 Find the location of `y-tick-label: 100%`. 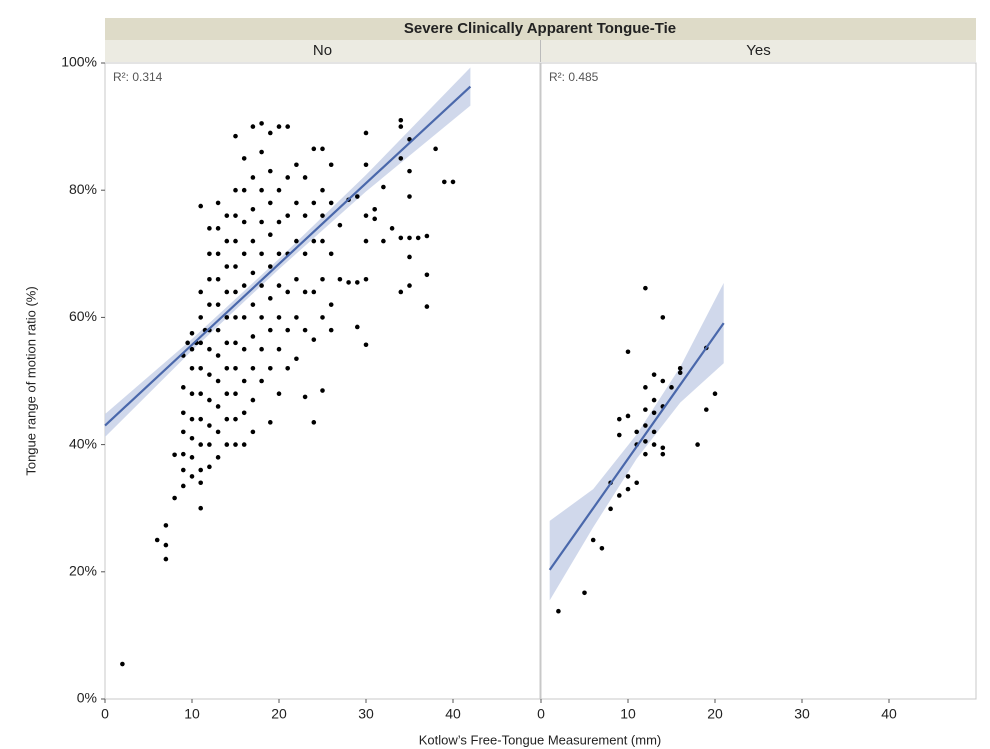

y-tick-label: 100% is located at coordinates (79, 62).